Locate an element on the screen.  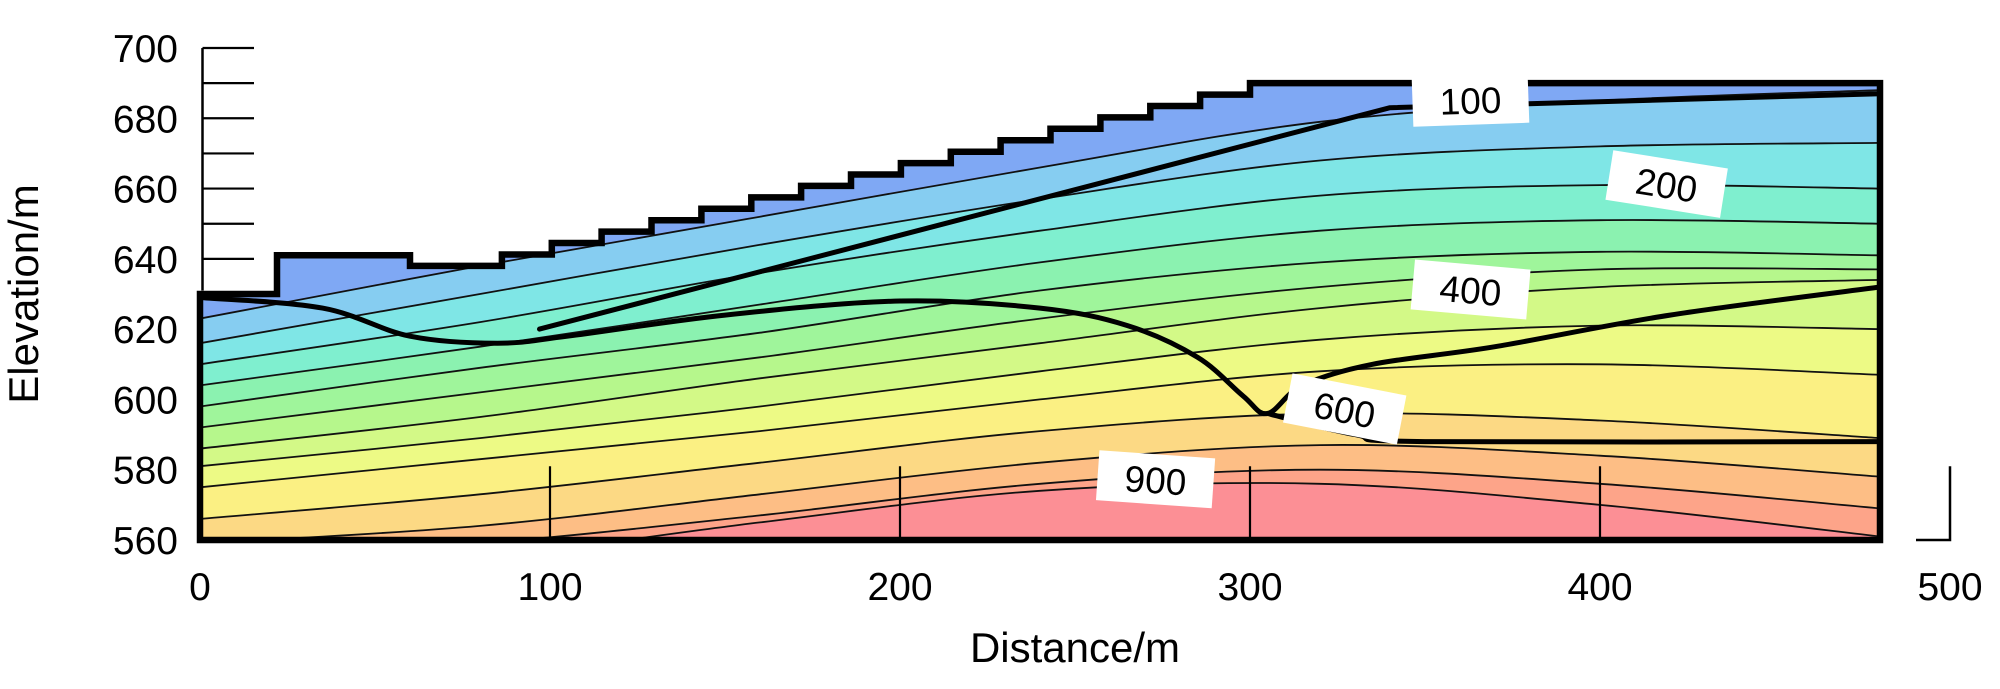
y-tick-label-600: 600 is located at coordinates (145, 400).